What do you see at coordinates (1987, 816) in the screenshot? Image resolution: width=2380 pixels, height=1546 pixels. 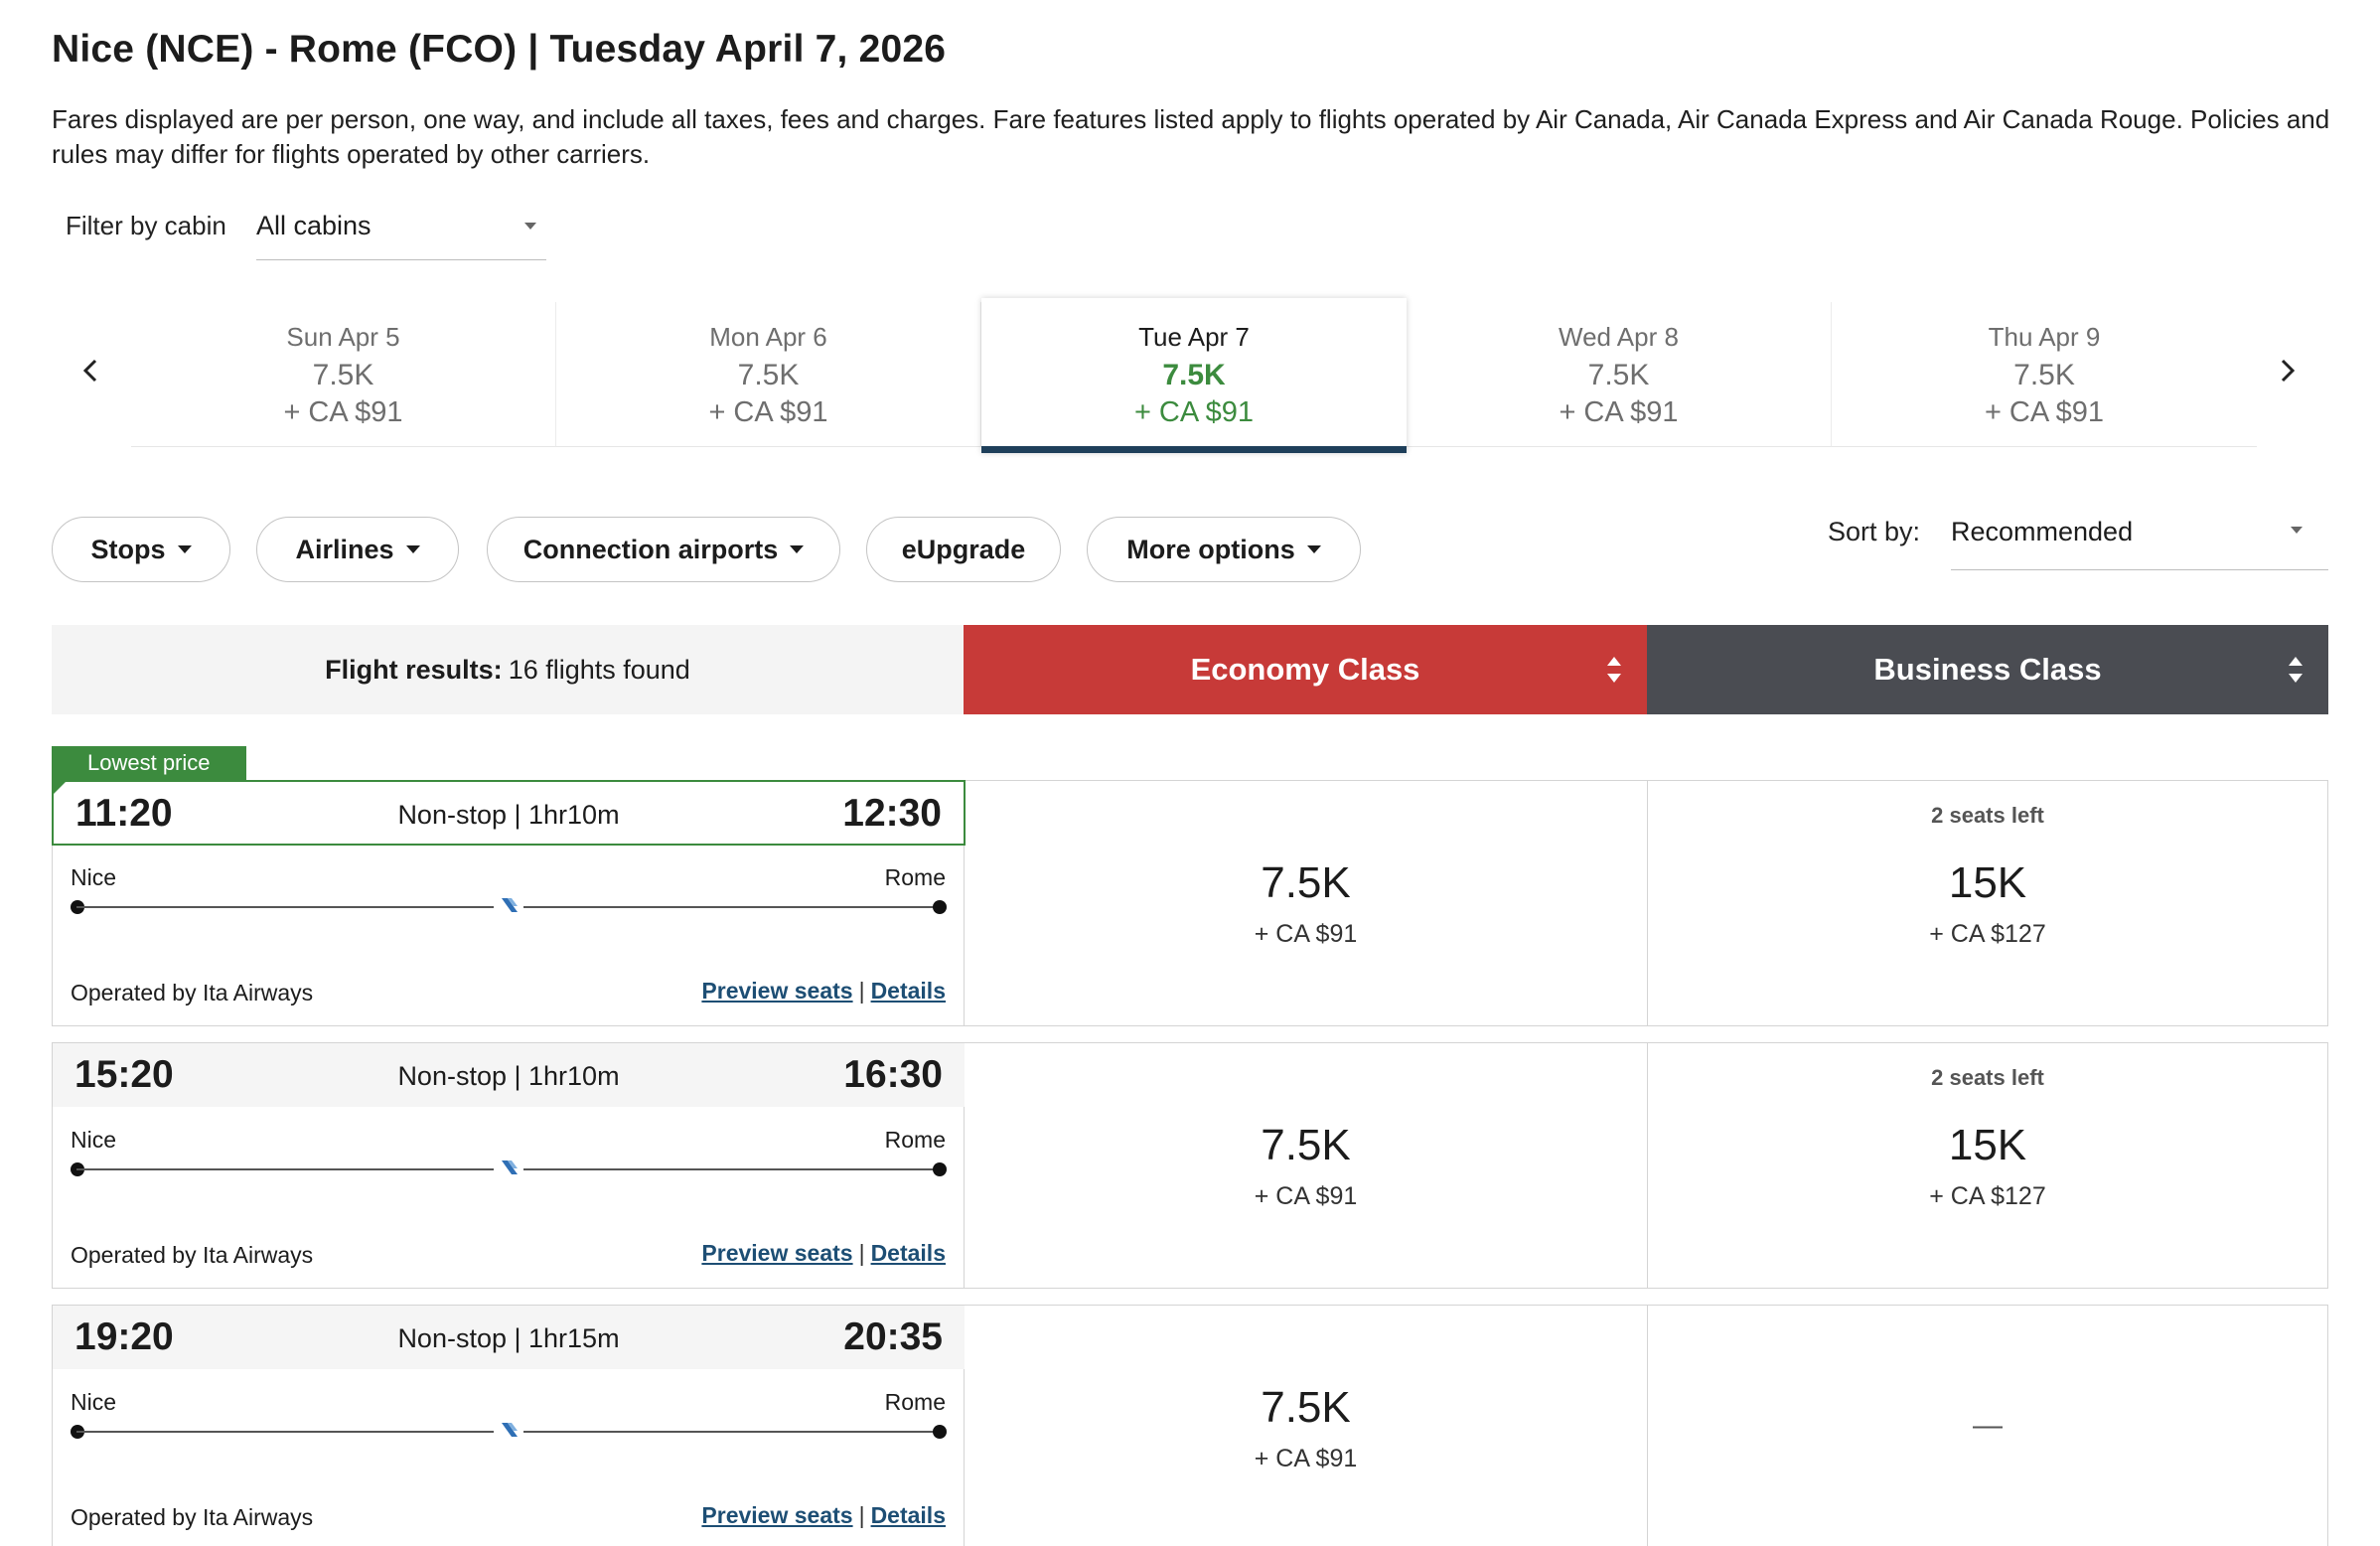 I see `seats-left-notice: 2 seats left` at bounding box center [1987, 816].